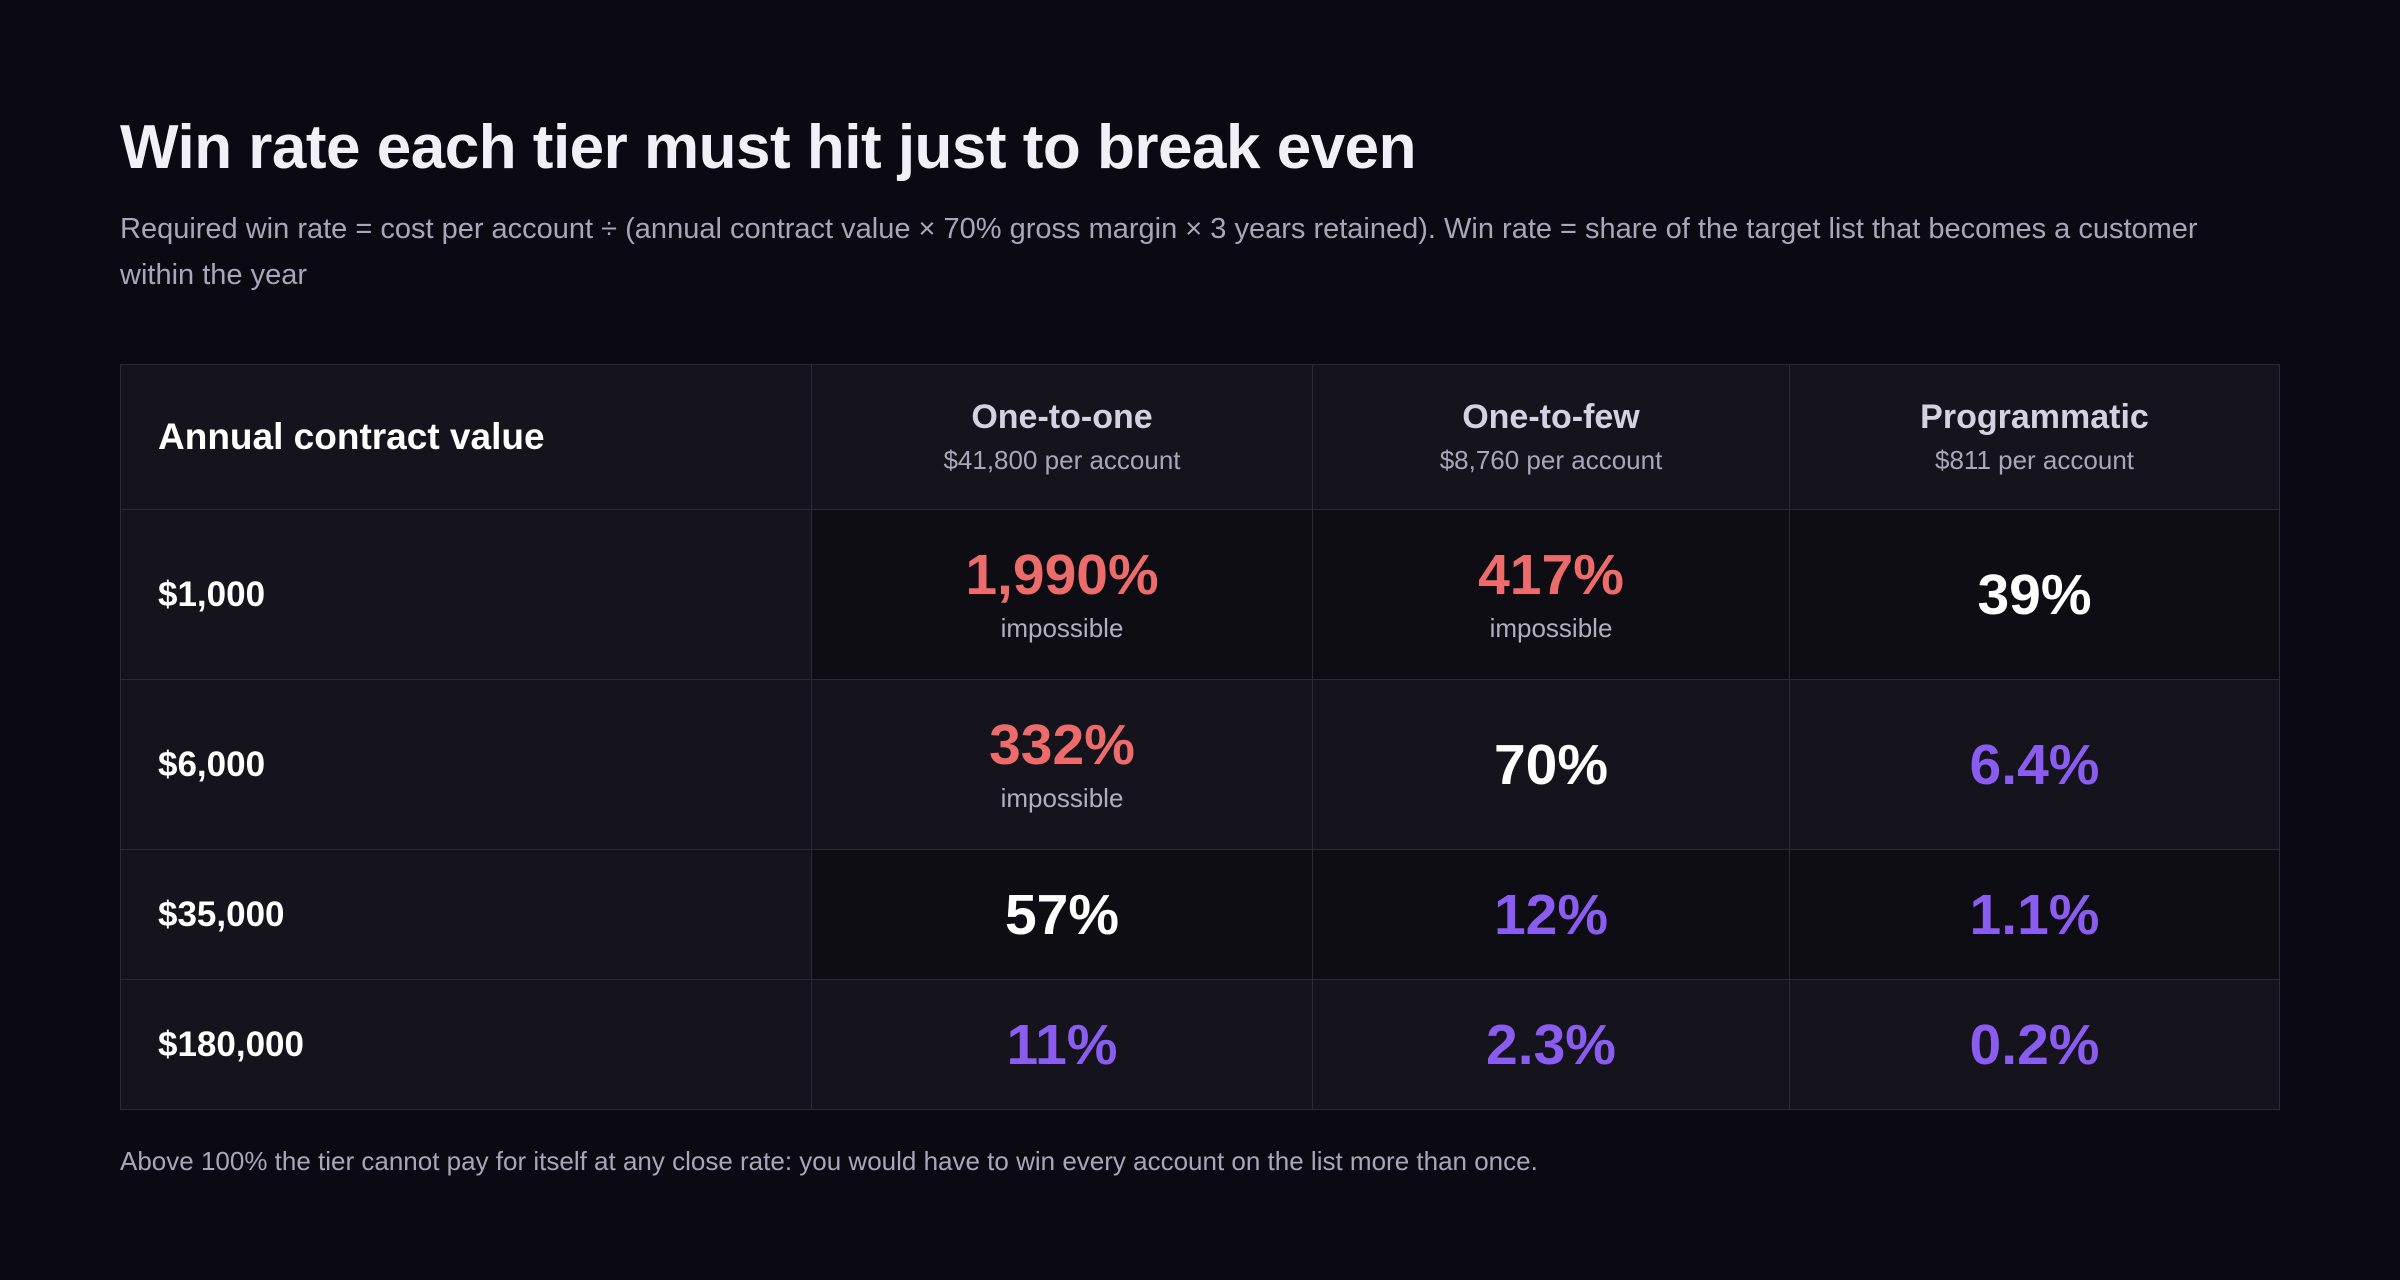  What do you see at coordinates (1062, 745) in the screenshot?
I see `win-rate: 332%` at bounding box center [1062, 745].